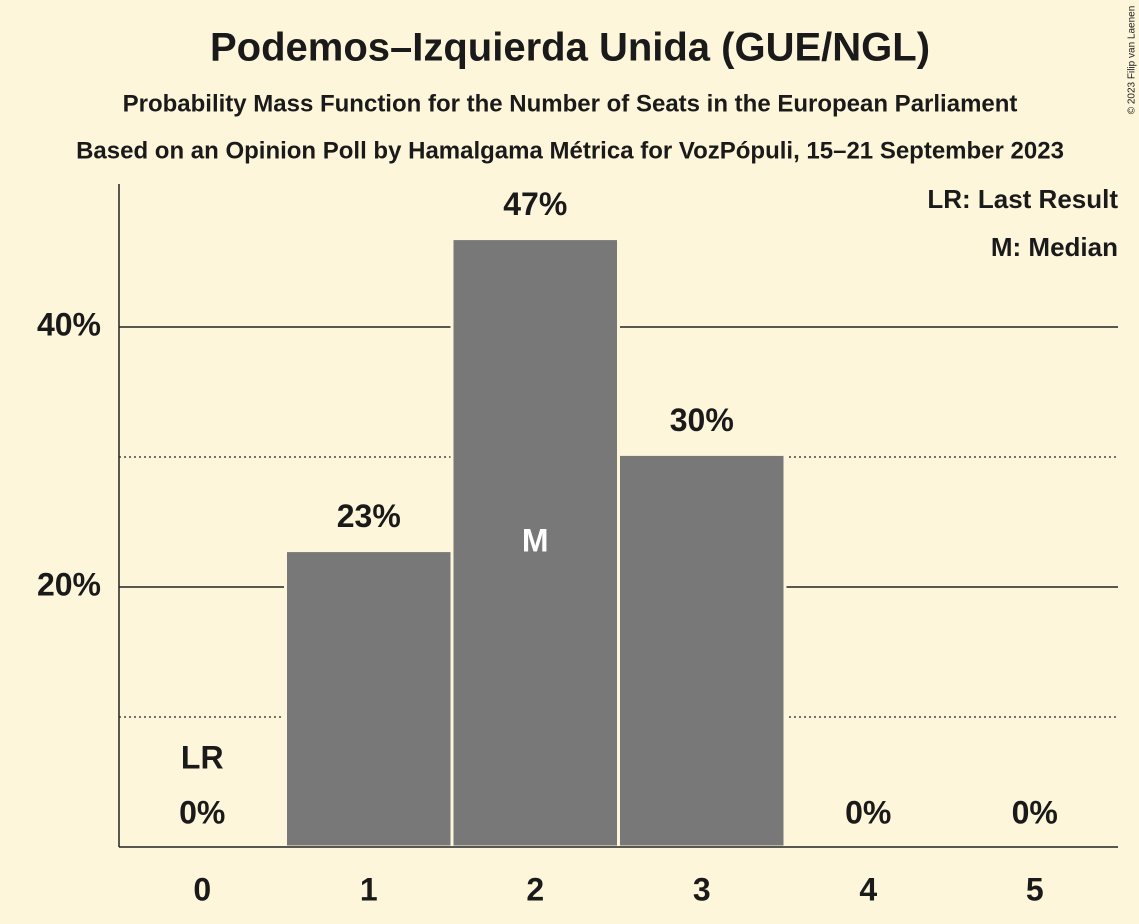  What do you see at coordinates (369, 889) in the screenshot?
I see `x-tick-label: 1` at bounding box center [369, 889].